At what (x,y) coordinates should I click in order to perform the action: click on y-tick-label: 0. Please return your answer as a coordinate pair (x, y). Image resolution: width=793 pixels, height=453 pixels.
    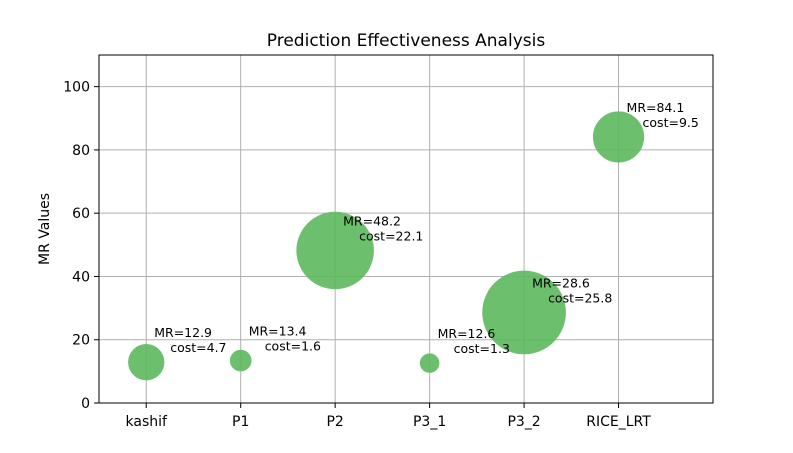
    Looking at the image, I should click on (85, 404).